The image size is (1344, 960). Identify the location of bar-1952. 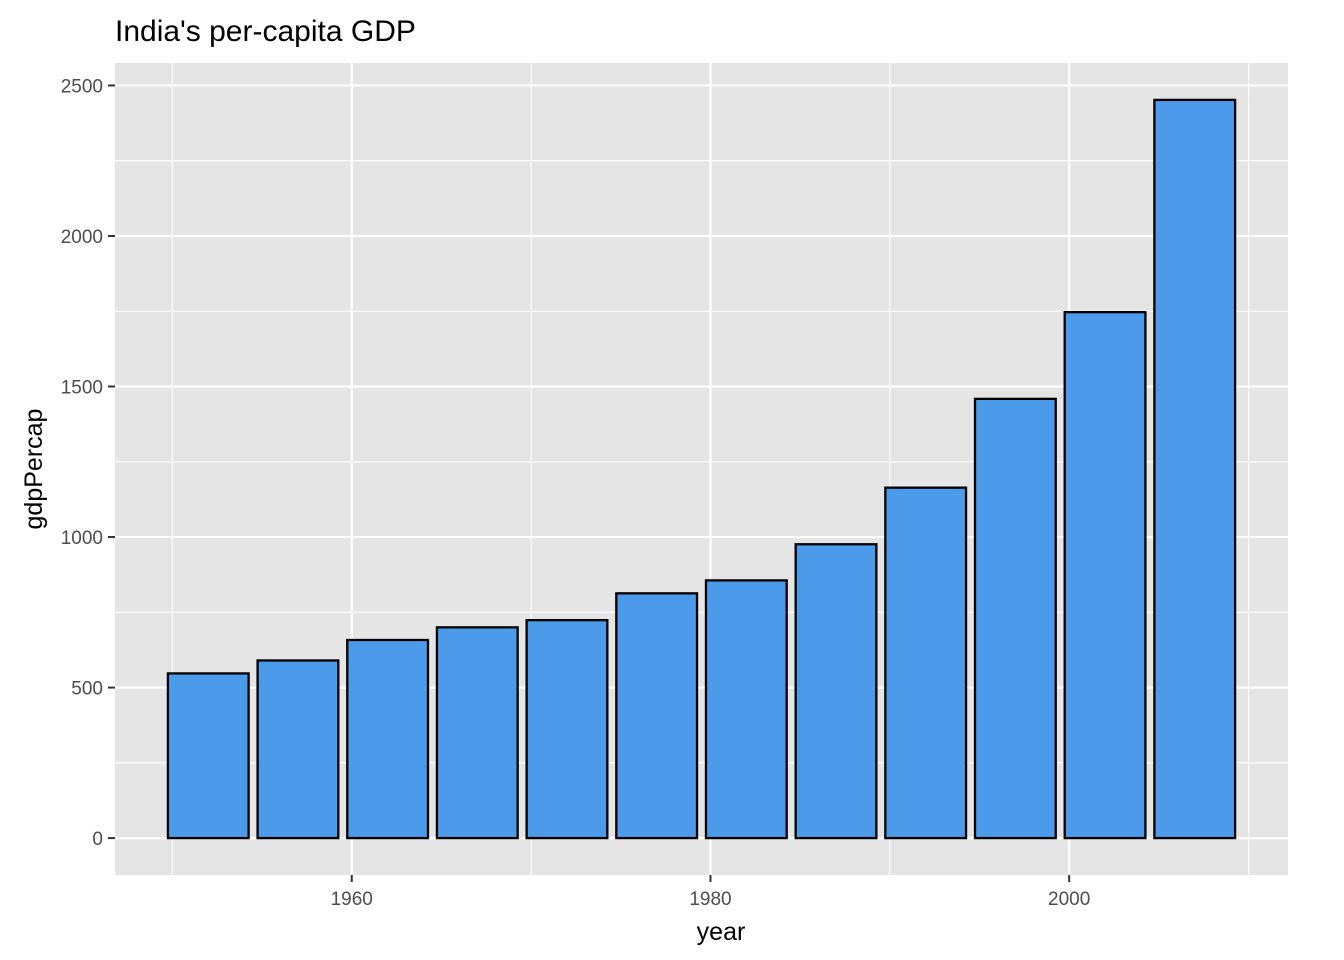
(208, 756).